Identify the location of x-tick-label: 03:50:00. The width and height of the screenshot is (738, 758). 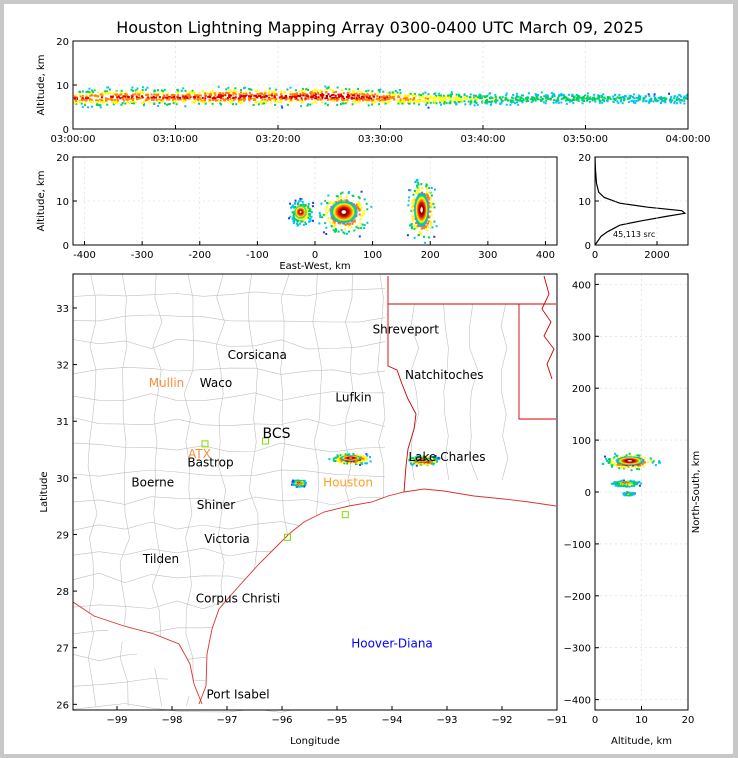
(585, 139).